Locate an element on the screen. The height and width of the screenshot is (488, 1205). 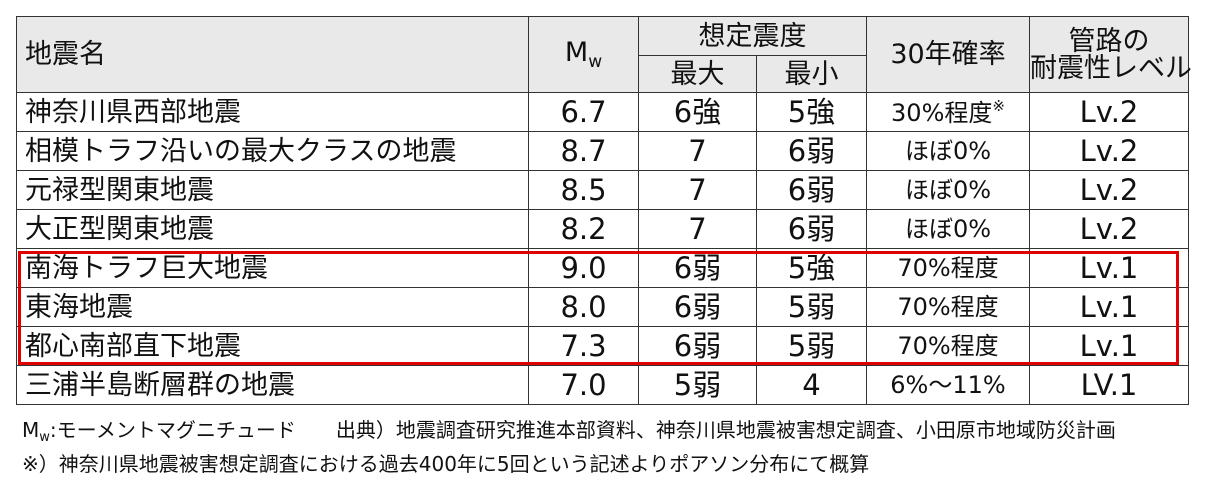
header-earthquake-name: 地震名 is located at coordinates (272, 54).